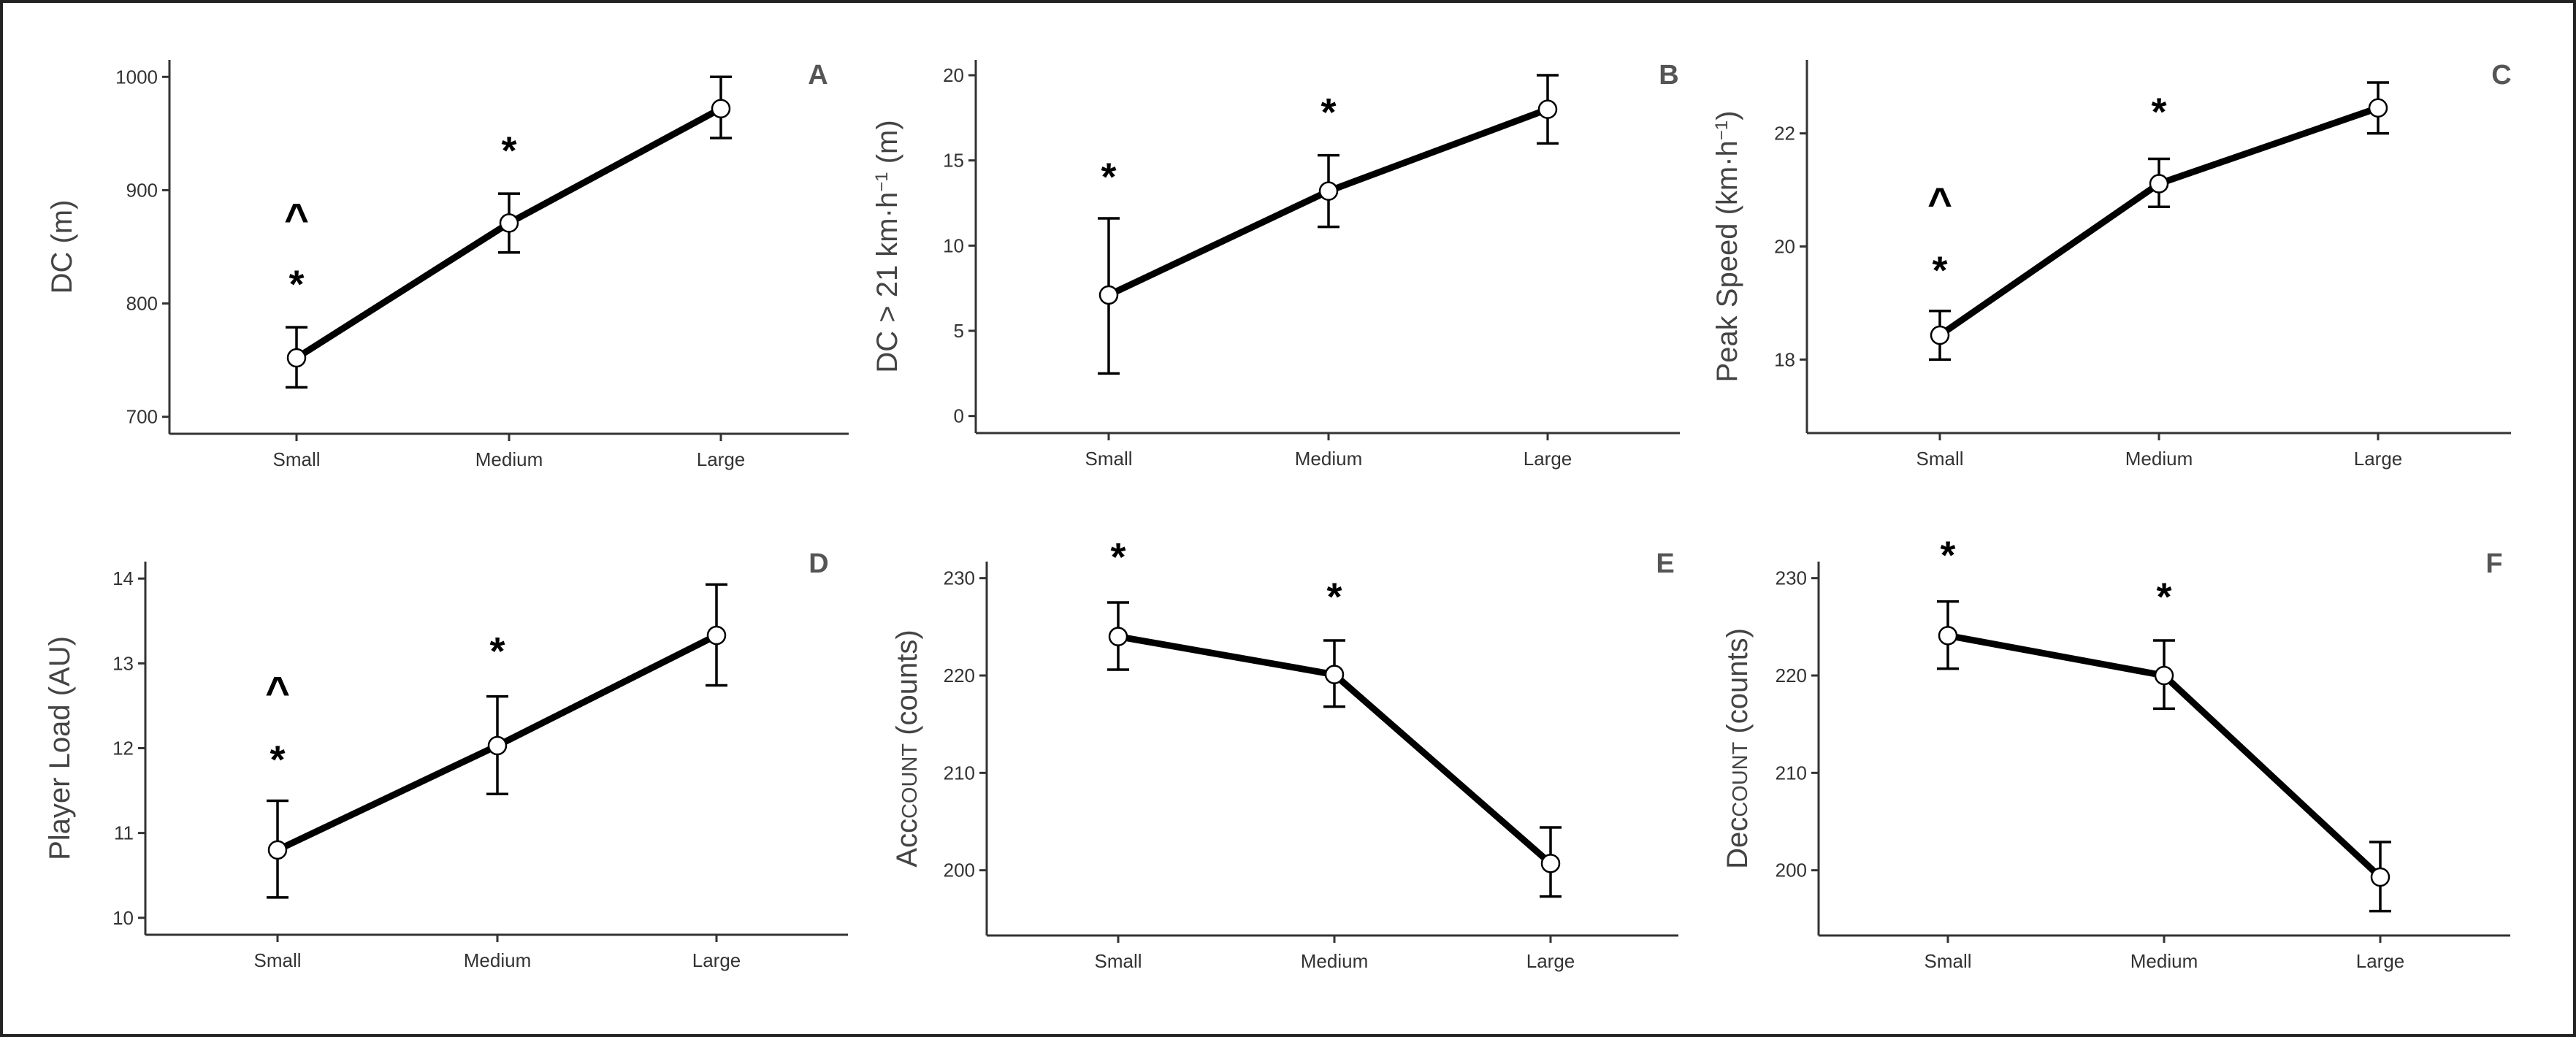  Describe the element at coordinates (1727, 116) in the screenshot. I see `y-axis-title-part: )` at that location.